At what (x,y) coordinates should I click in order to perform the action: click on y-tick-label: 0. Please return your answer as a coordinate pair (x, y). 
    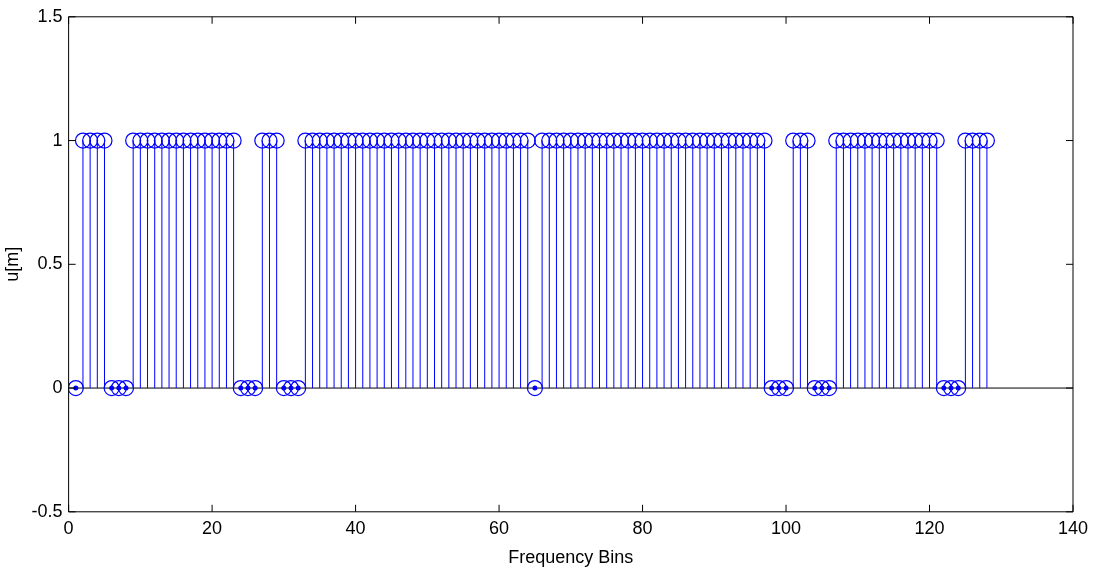
    Looking at the image, I should click on (57, 387).